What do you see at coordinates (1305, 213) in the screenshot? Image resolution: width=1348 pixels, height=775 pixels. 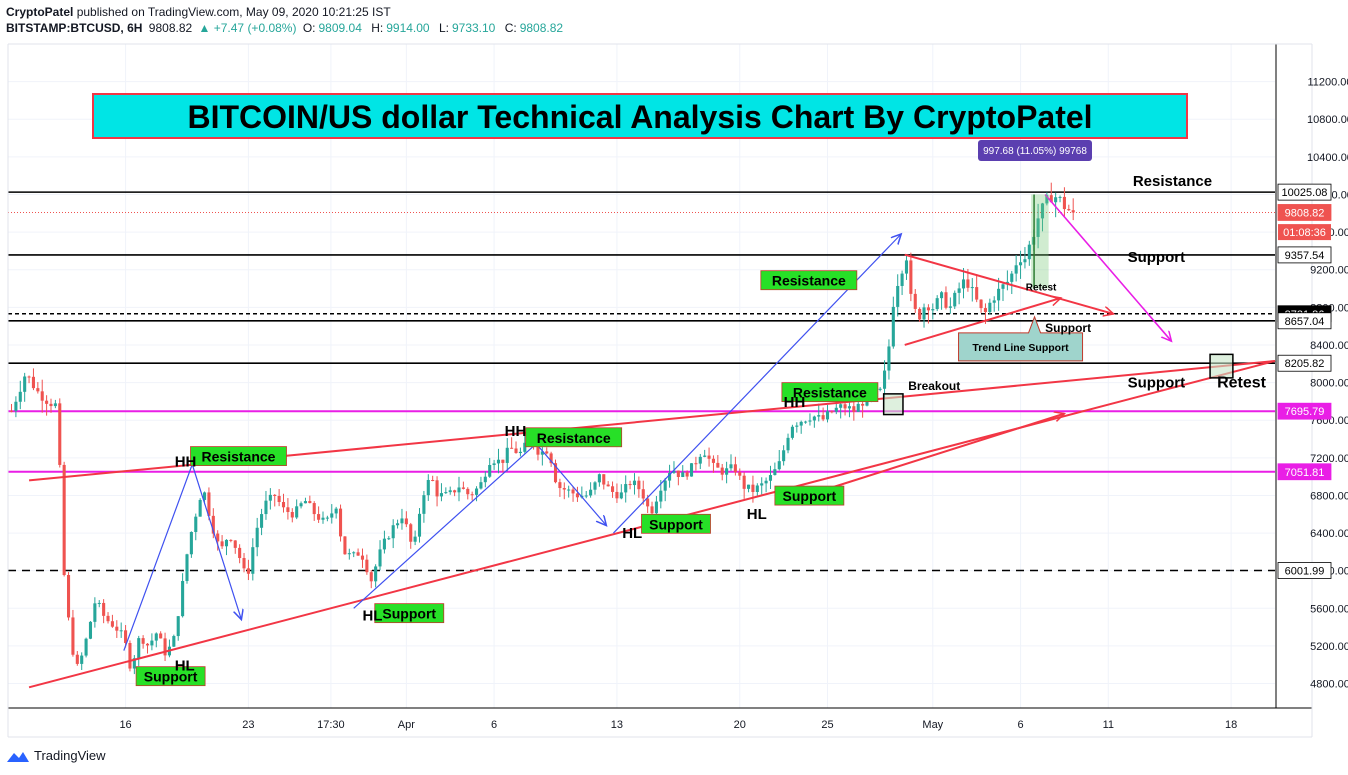 I see `level-price-text: 9808.82` at bounding box center [1305, 213].